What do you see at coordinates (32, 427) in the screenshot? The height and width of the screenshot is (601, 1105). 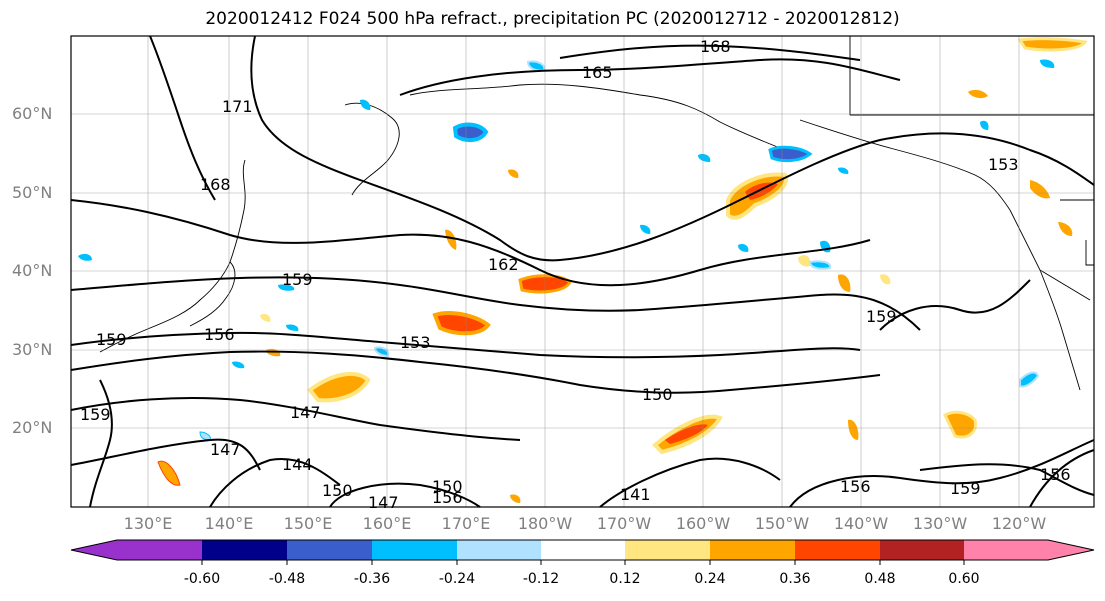 I see `lat-label: 20°N` at bounding box center [32, 427].